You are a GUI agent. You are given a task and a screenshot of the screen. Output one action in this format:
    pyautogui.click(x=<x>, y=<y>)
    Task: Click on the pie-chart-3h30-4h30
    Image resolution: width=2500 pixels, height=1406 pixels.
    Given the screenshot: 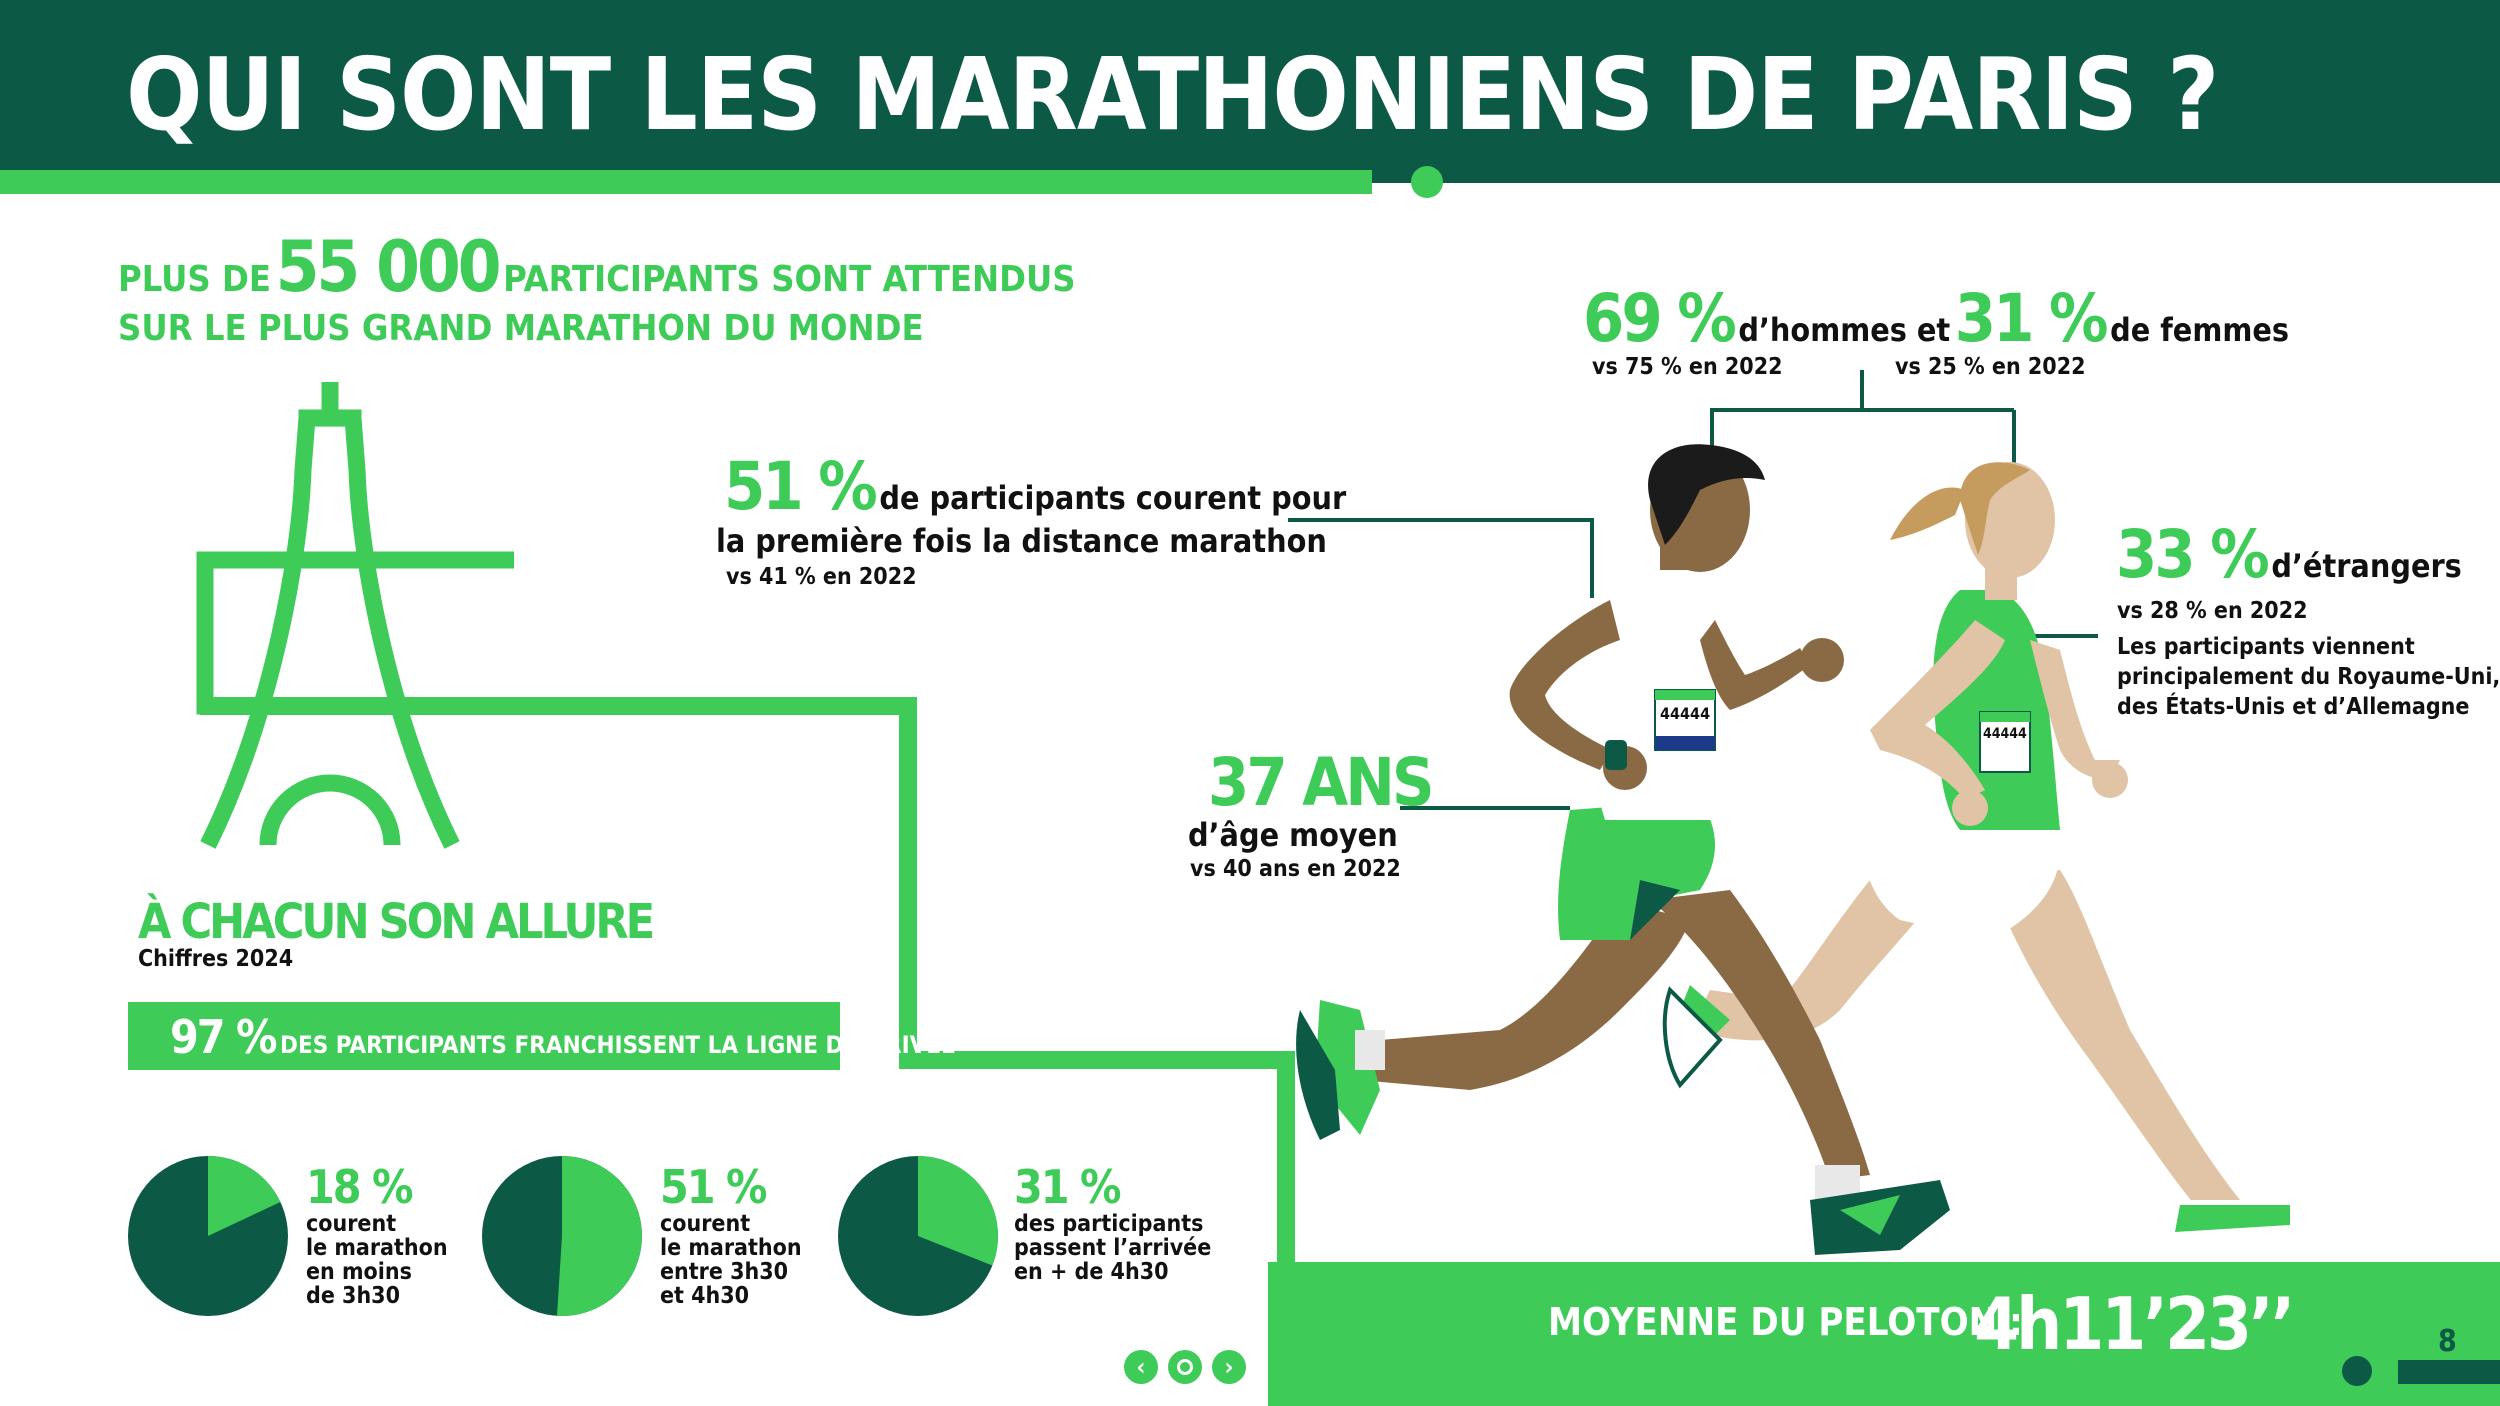 What is the action you would take?
    pyautogui.click(x=562, y=1236)
    